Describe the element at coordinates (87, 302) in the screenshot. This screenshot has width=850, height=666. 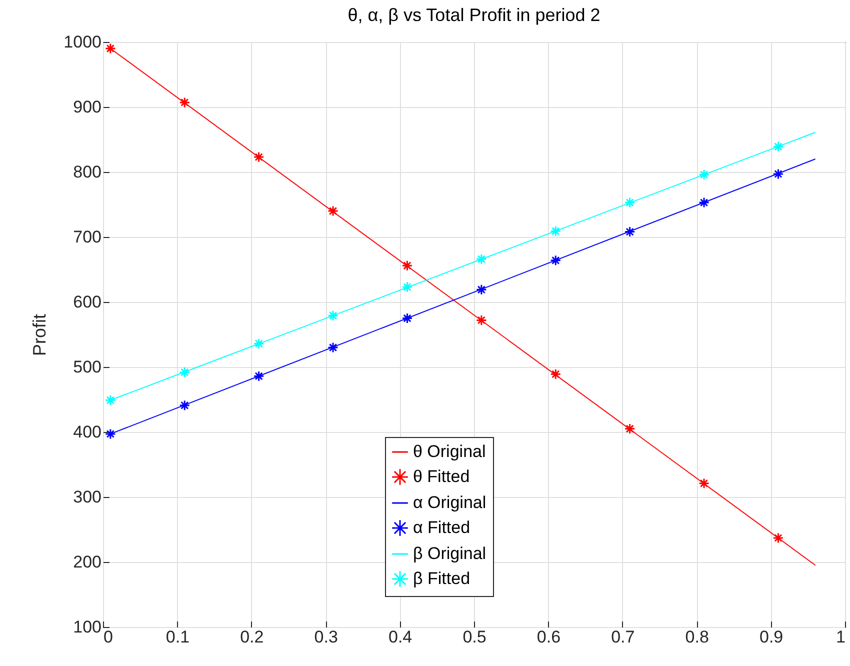
I see `y-tick-label: 600` at that location.